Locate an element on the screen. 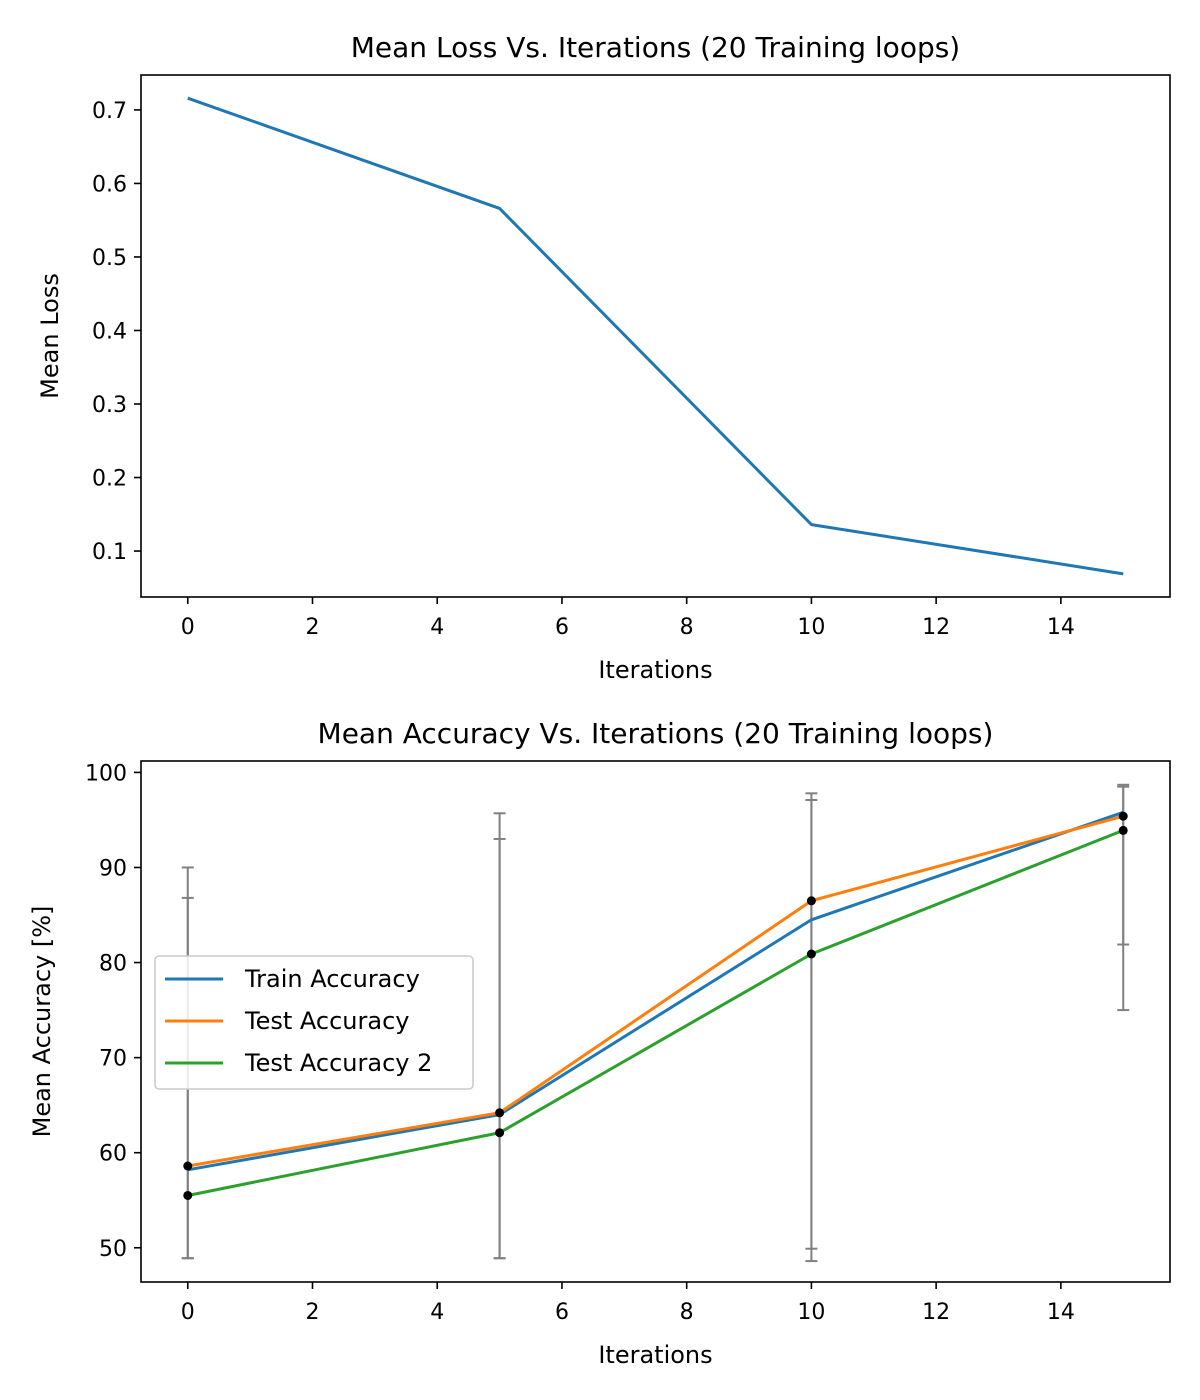 The image size is (1200, 1400). legend-entry-label: Test Accuracy 2 is located at coordinates (338, 1063).